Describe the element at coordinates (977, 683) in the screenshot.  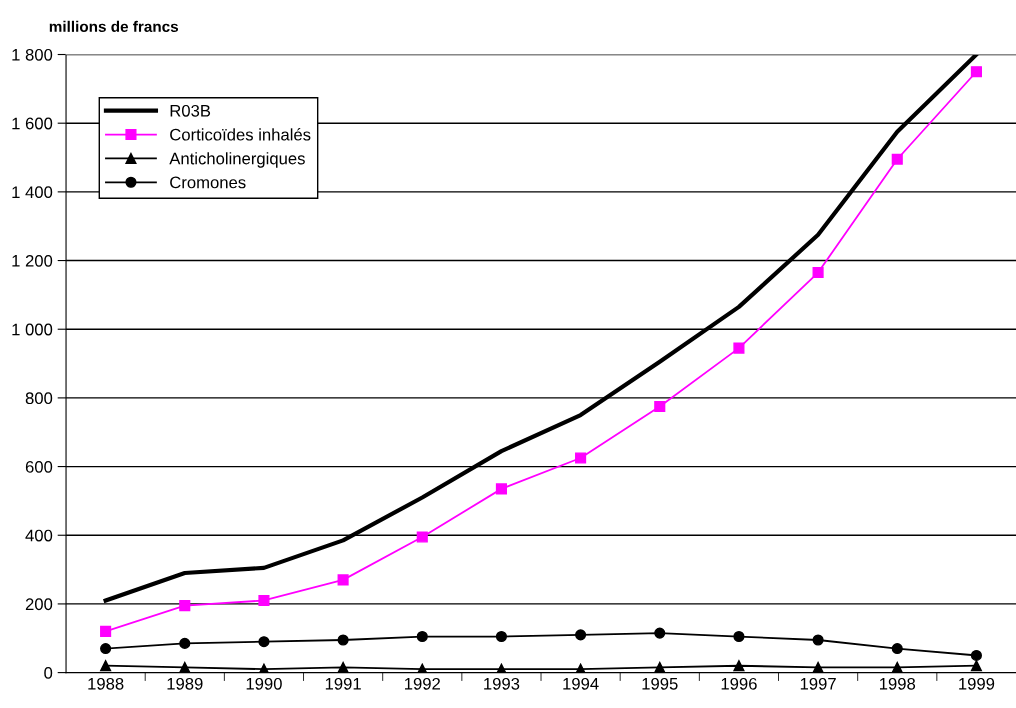
I see `x-tick-label: 1999` at that location.